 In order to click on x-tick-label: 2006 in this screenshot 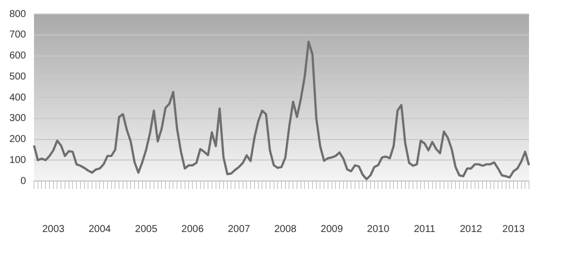, I will do `click(192, 229)`.